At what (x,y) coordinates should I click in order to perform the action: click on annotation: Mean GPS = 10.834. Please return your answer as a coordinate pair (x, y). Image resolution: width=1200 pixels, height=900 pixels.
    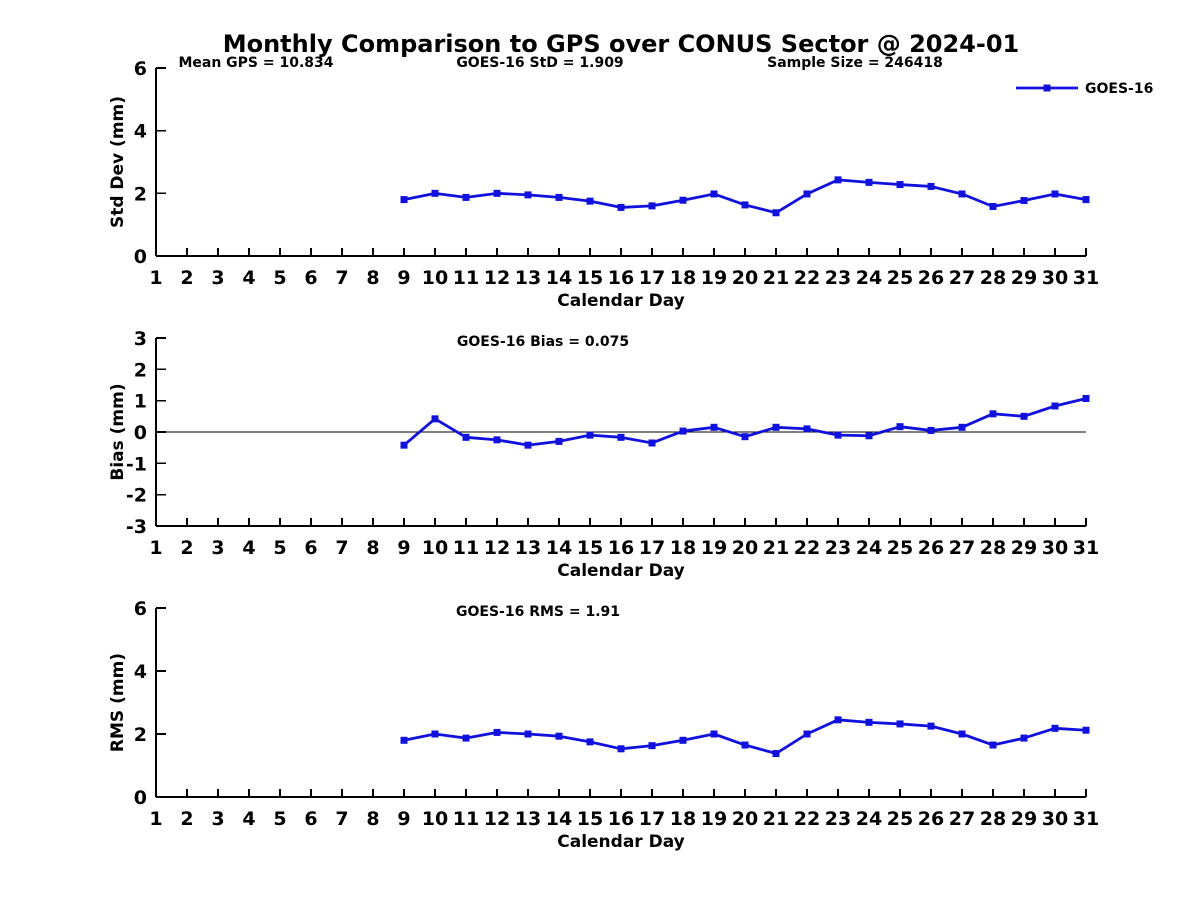
    Looking at the image, I should click on (255, 63).